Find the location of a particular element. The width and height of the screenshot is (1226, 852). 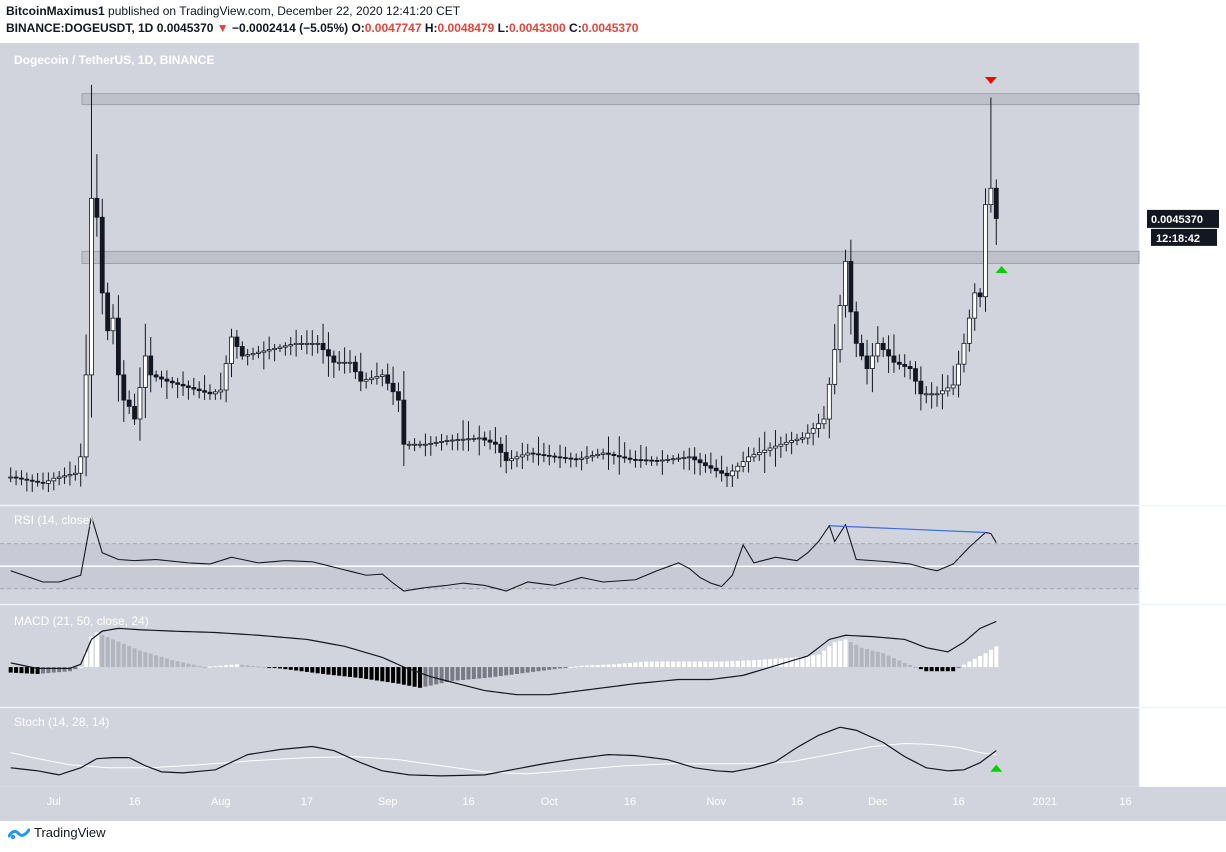

time-tick-label: Sep is located at coordinates (388, 802).